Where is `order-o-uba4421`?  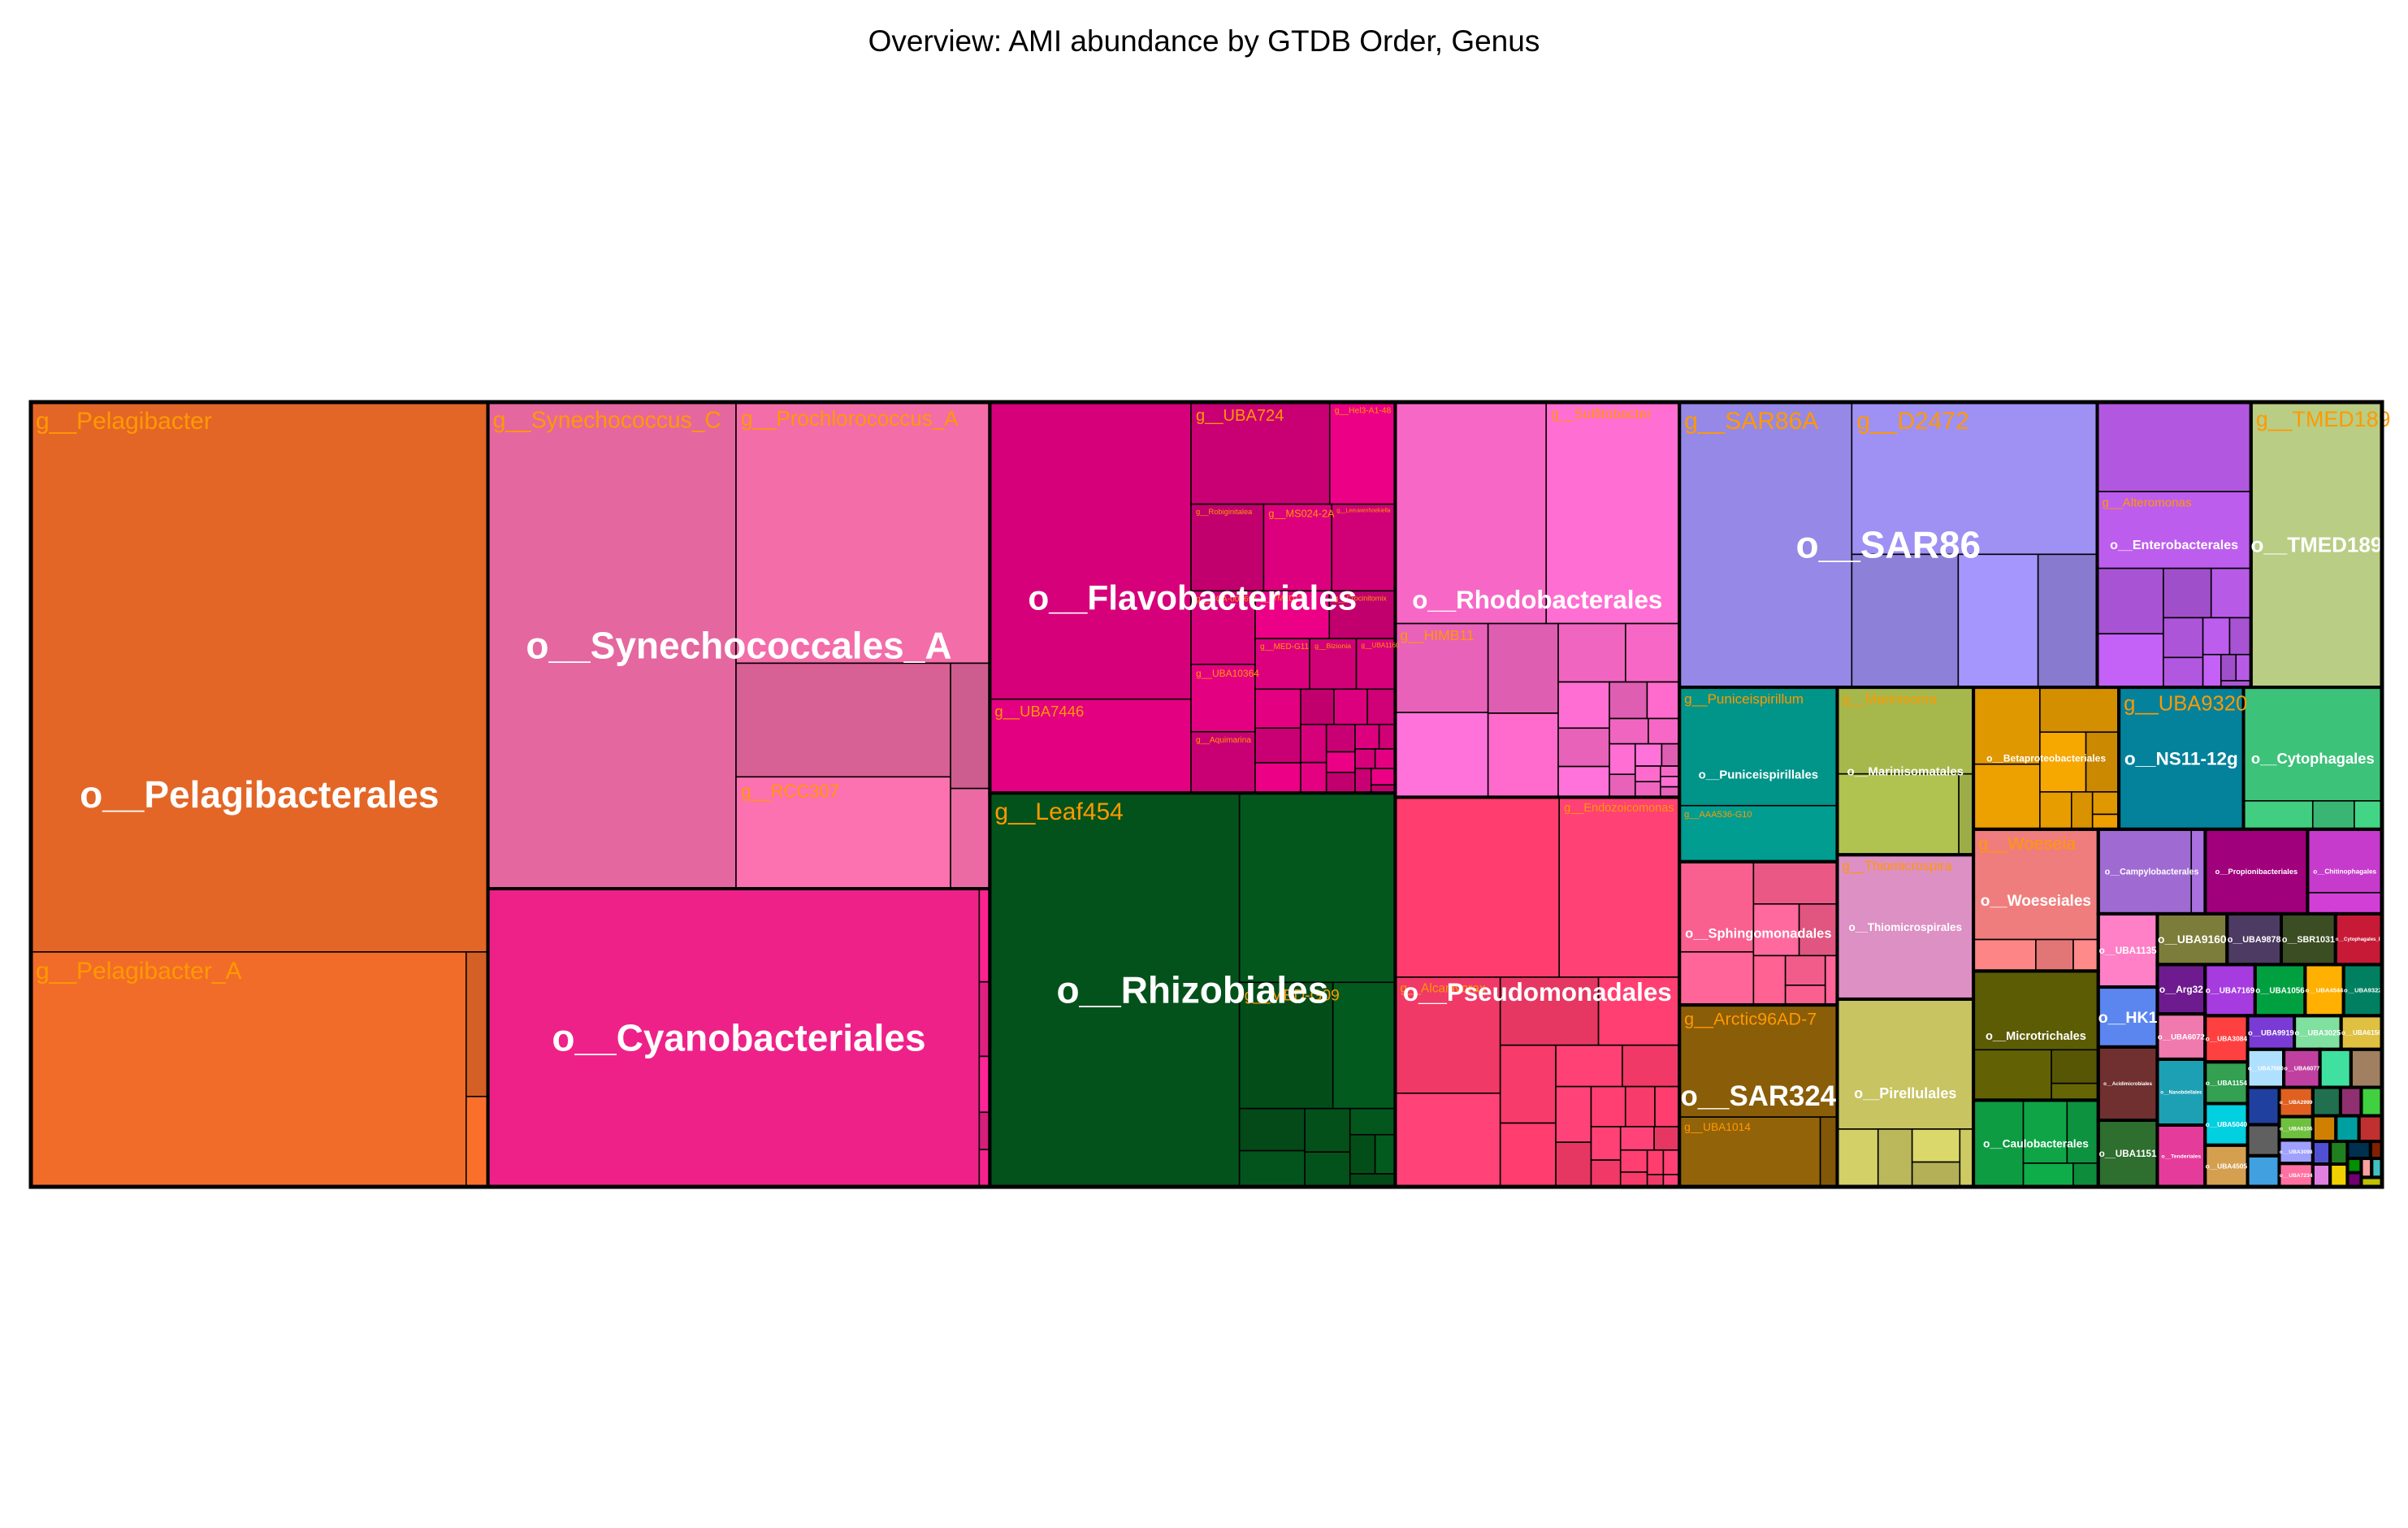 order-o-uba4421 is located at coordinates (2263, 1140).